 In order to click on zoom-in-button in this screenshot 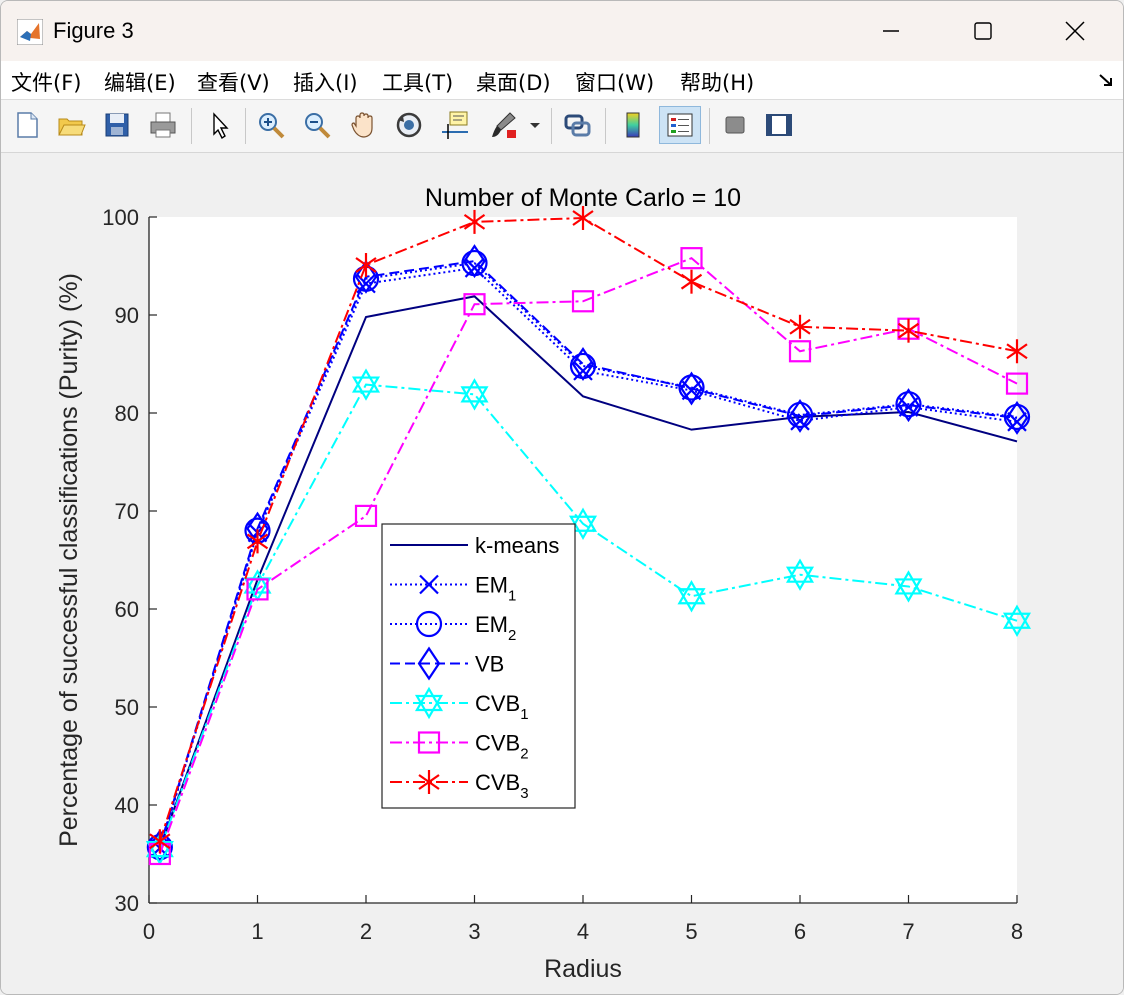, I will do `click(271, 125)`.